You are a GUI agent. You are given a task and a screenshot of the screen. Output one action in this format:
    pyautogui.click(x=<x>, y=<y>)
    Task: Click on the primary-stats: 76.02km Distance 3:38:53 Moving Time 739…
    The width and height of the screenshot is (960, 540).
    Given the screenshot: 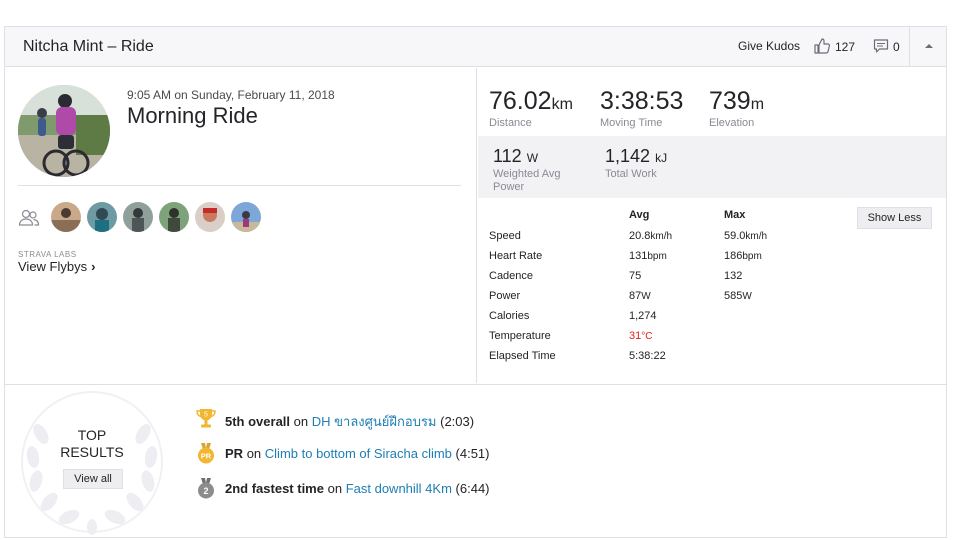 What is the action you would take?
    pyautogui.click(x=712, y=102)
    